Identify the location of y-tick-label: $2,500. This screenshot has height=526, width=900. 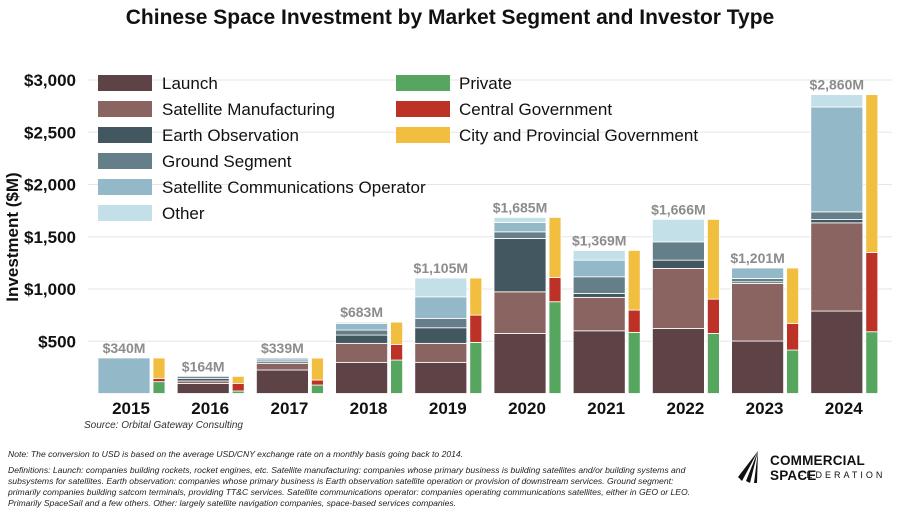
(50, 132).